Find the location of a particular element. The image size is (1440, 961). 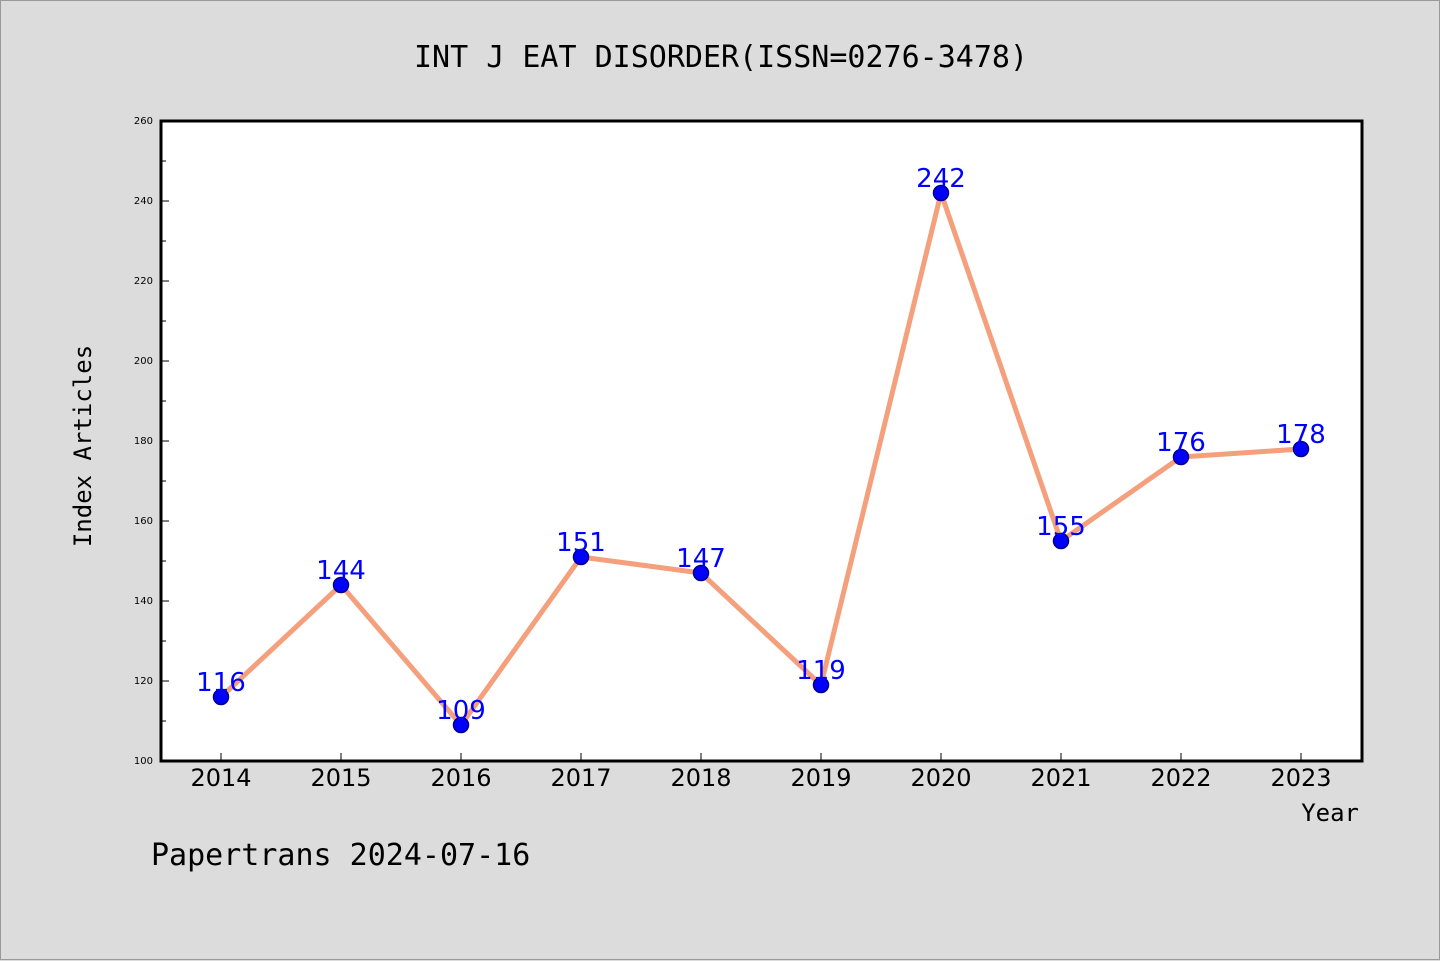

data-label: 151 is located at coordinates (581, 543).